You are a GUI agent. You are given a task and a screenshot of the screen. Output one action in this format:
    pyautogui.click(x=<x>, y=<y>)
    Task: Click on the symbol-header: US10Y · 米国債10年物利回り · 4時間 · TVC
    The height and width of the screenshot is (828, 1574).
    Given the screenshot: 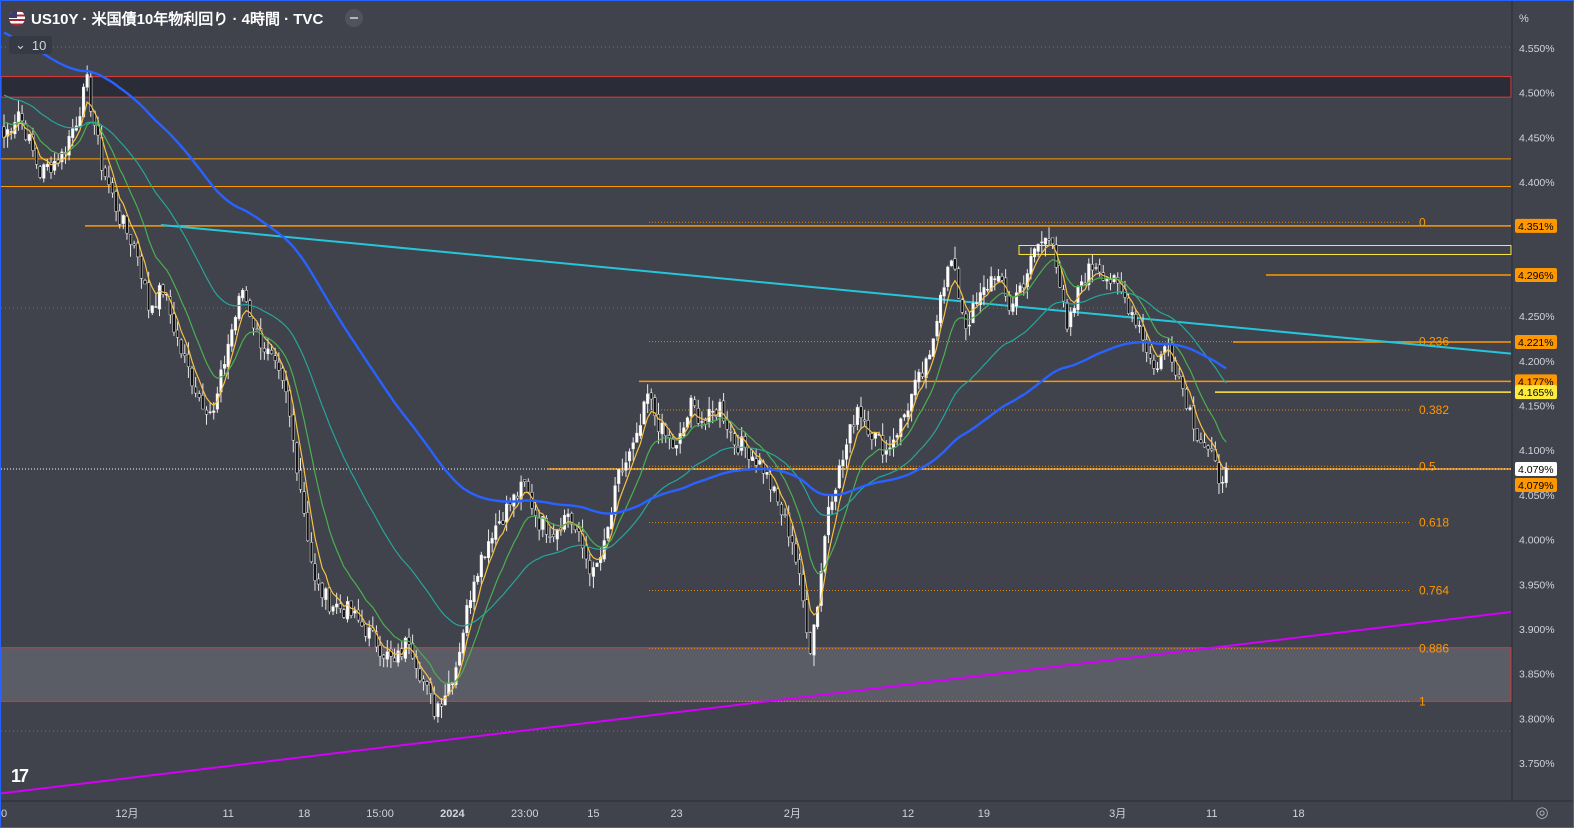 What is the action you would take?
    pyautogui.click(x=186, y=18)
    